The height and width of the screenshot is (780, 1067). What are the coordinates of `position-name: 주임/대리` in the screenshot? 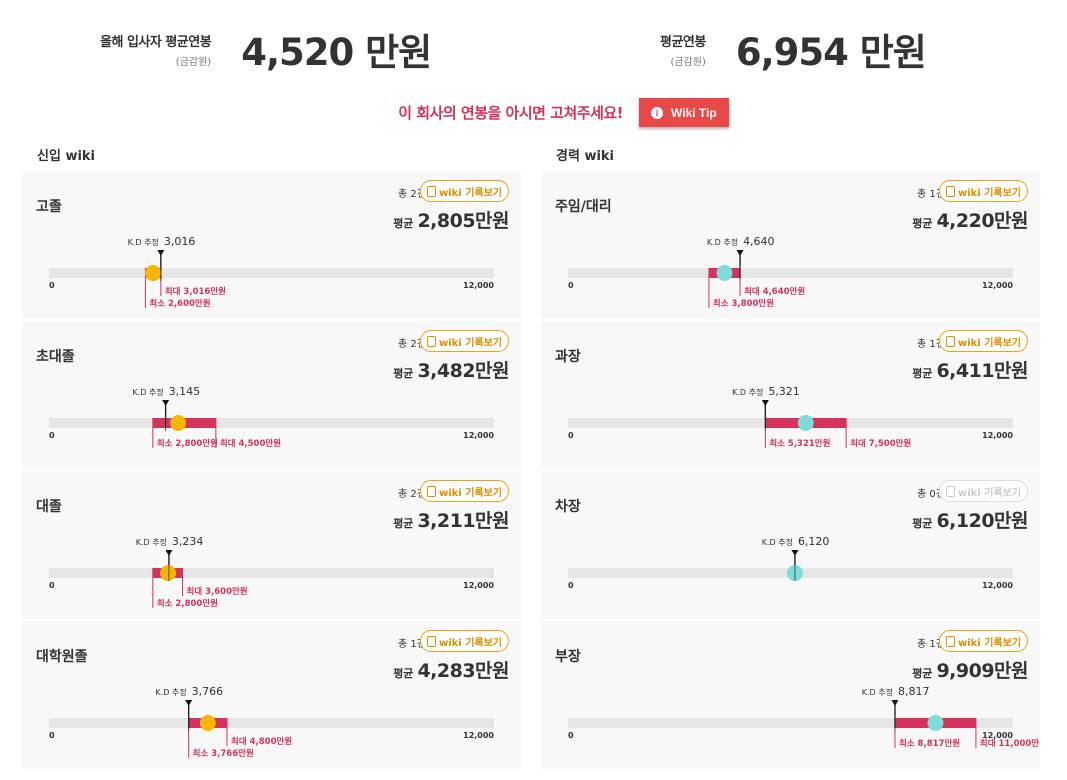 It's located at (583, 207).